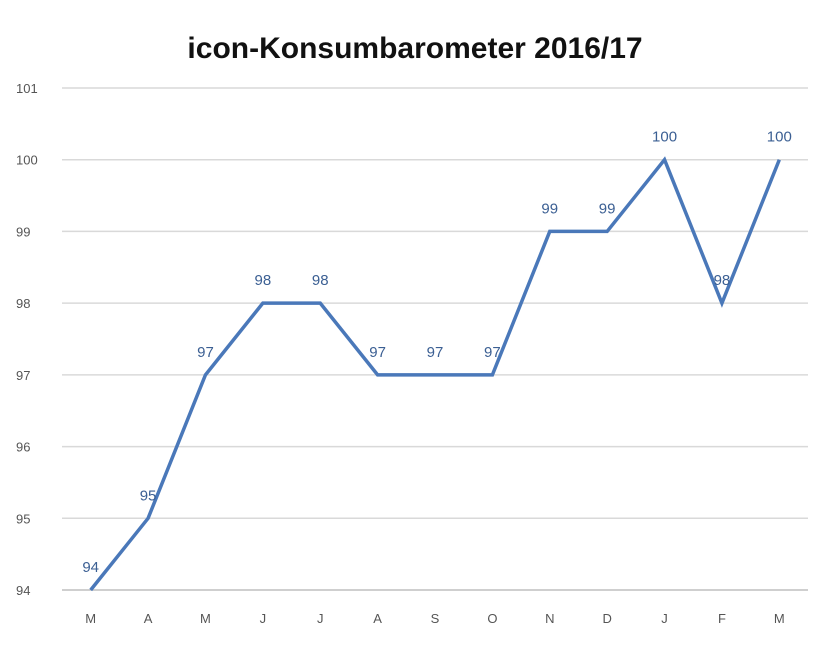  Describe the element at coordinates (27, 339) in the screenshot. I see `y-axis-tick-labels: 94 95 96 97 98 99 100 101` at that location.